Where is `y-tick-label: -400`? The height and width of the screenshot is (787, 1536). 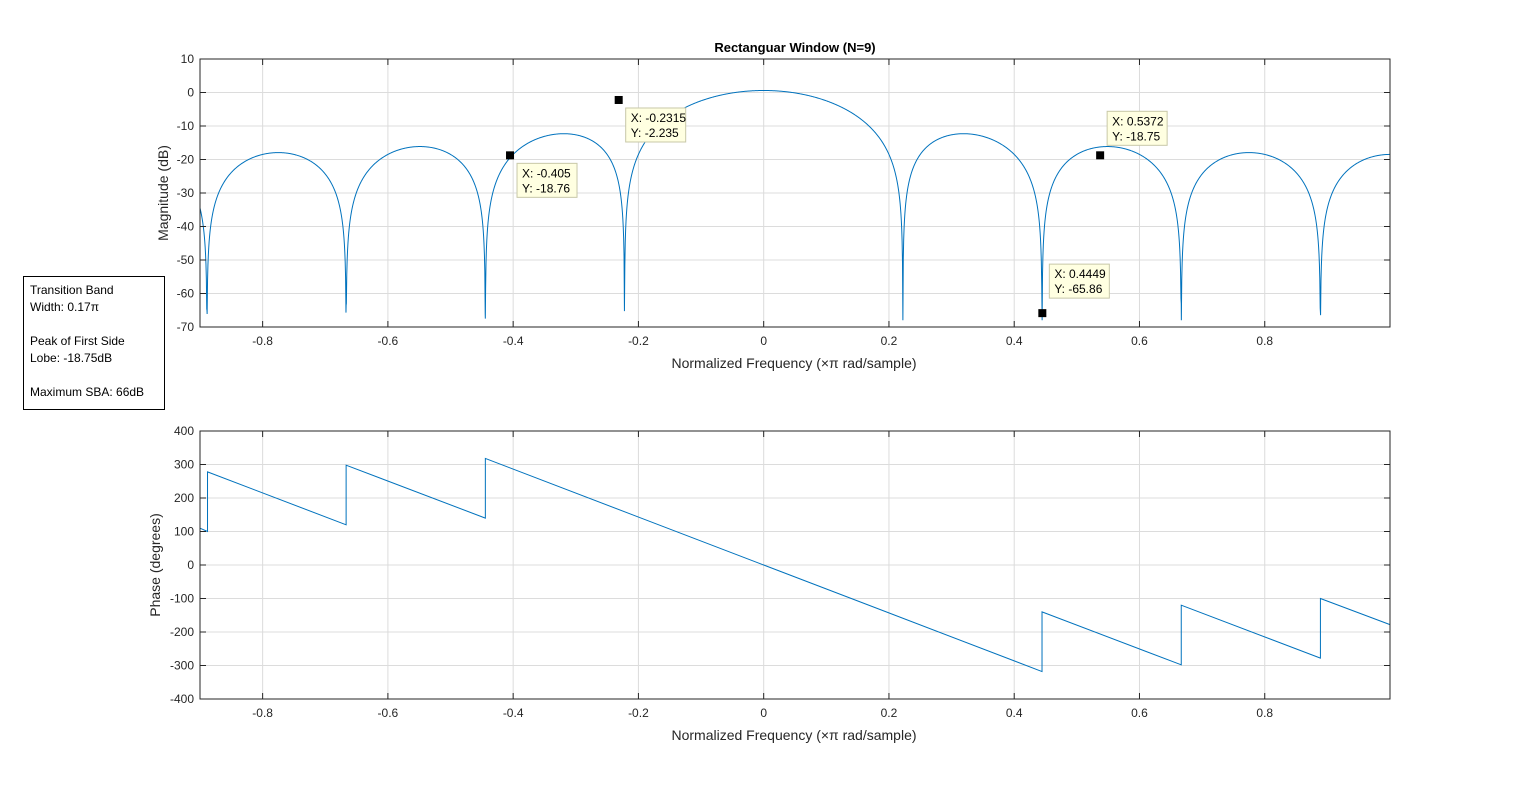 y-tick-label: -400 is located at coordinates (182, 699).